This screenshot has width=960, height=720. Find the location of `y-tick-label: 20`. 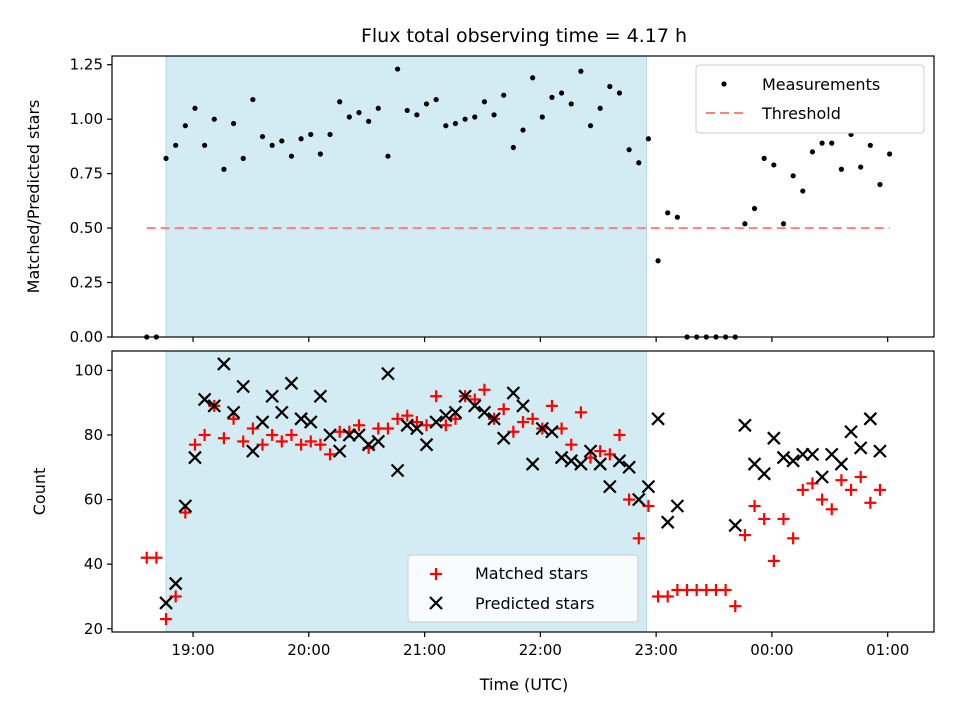

y-tick-label: 20 is located at coordinates (93, 629).